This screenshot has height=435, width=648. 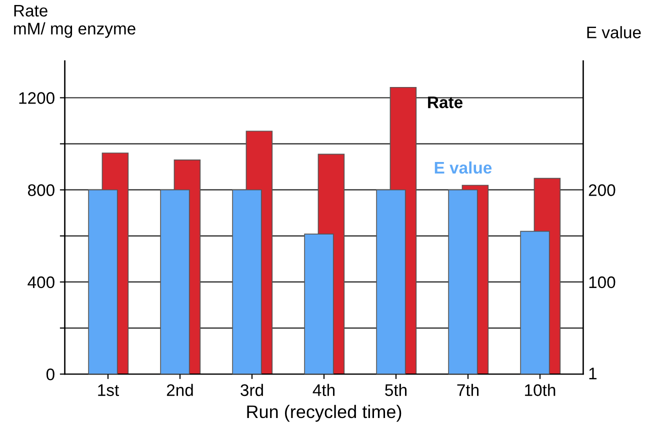 I want to click on series-label: E value, so click(x=463, y=167).